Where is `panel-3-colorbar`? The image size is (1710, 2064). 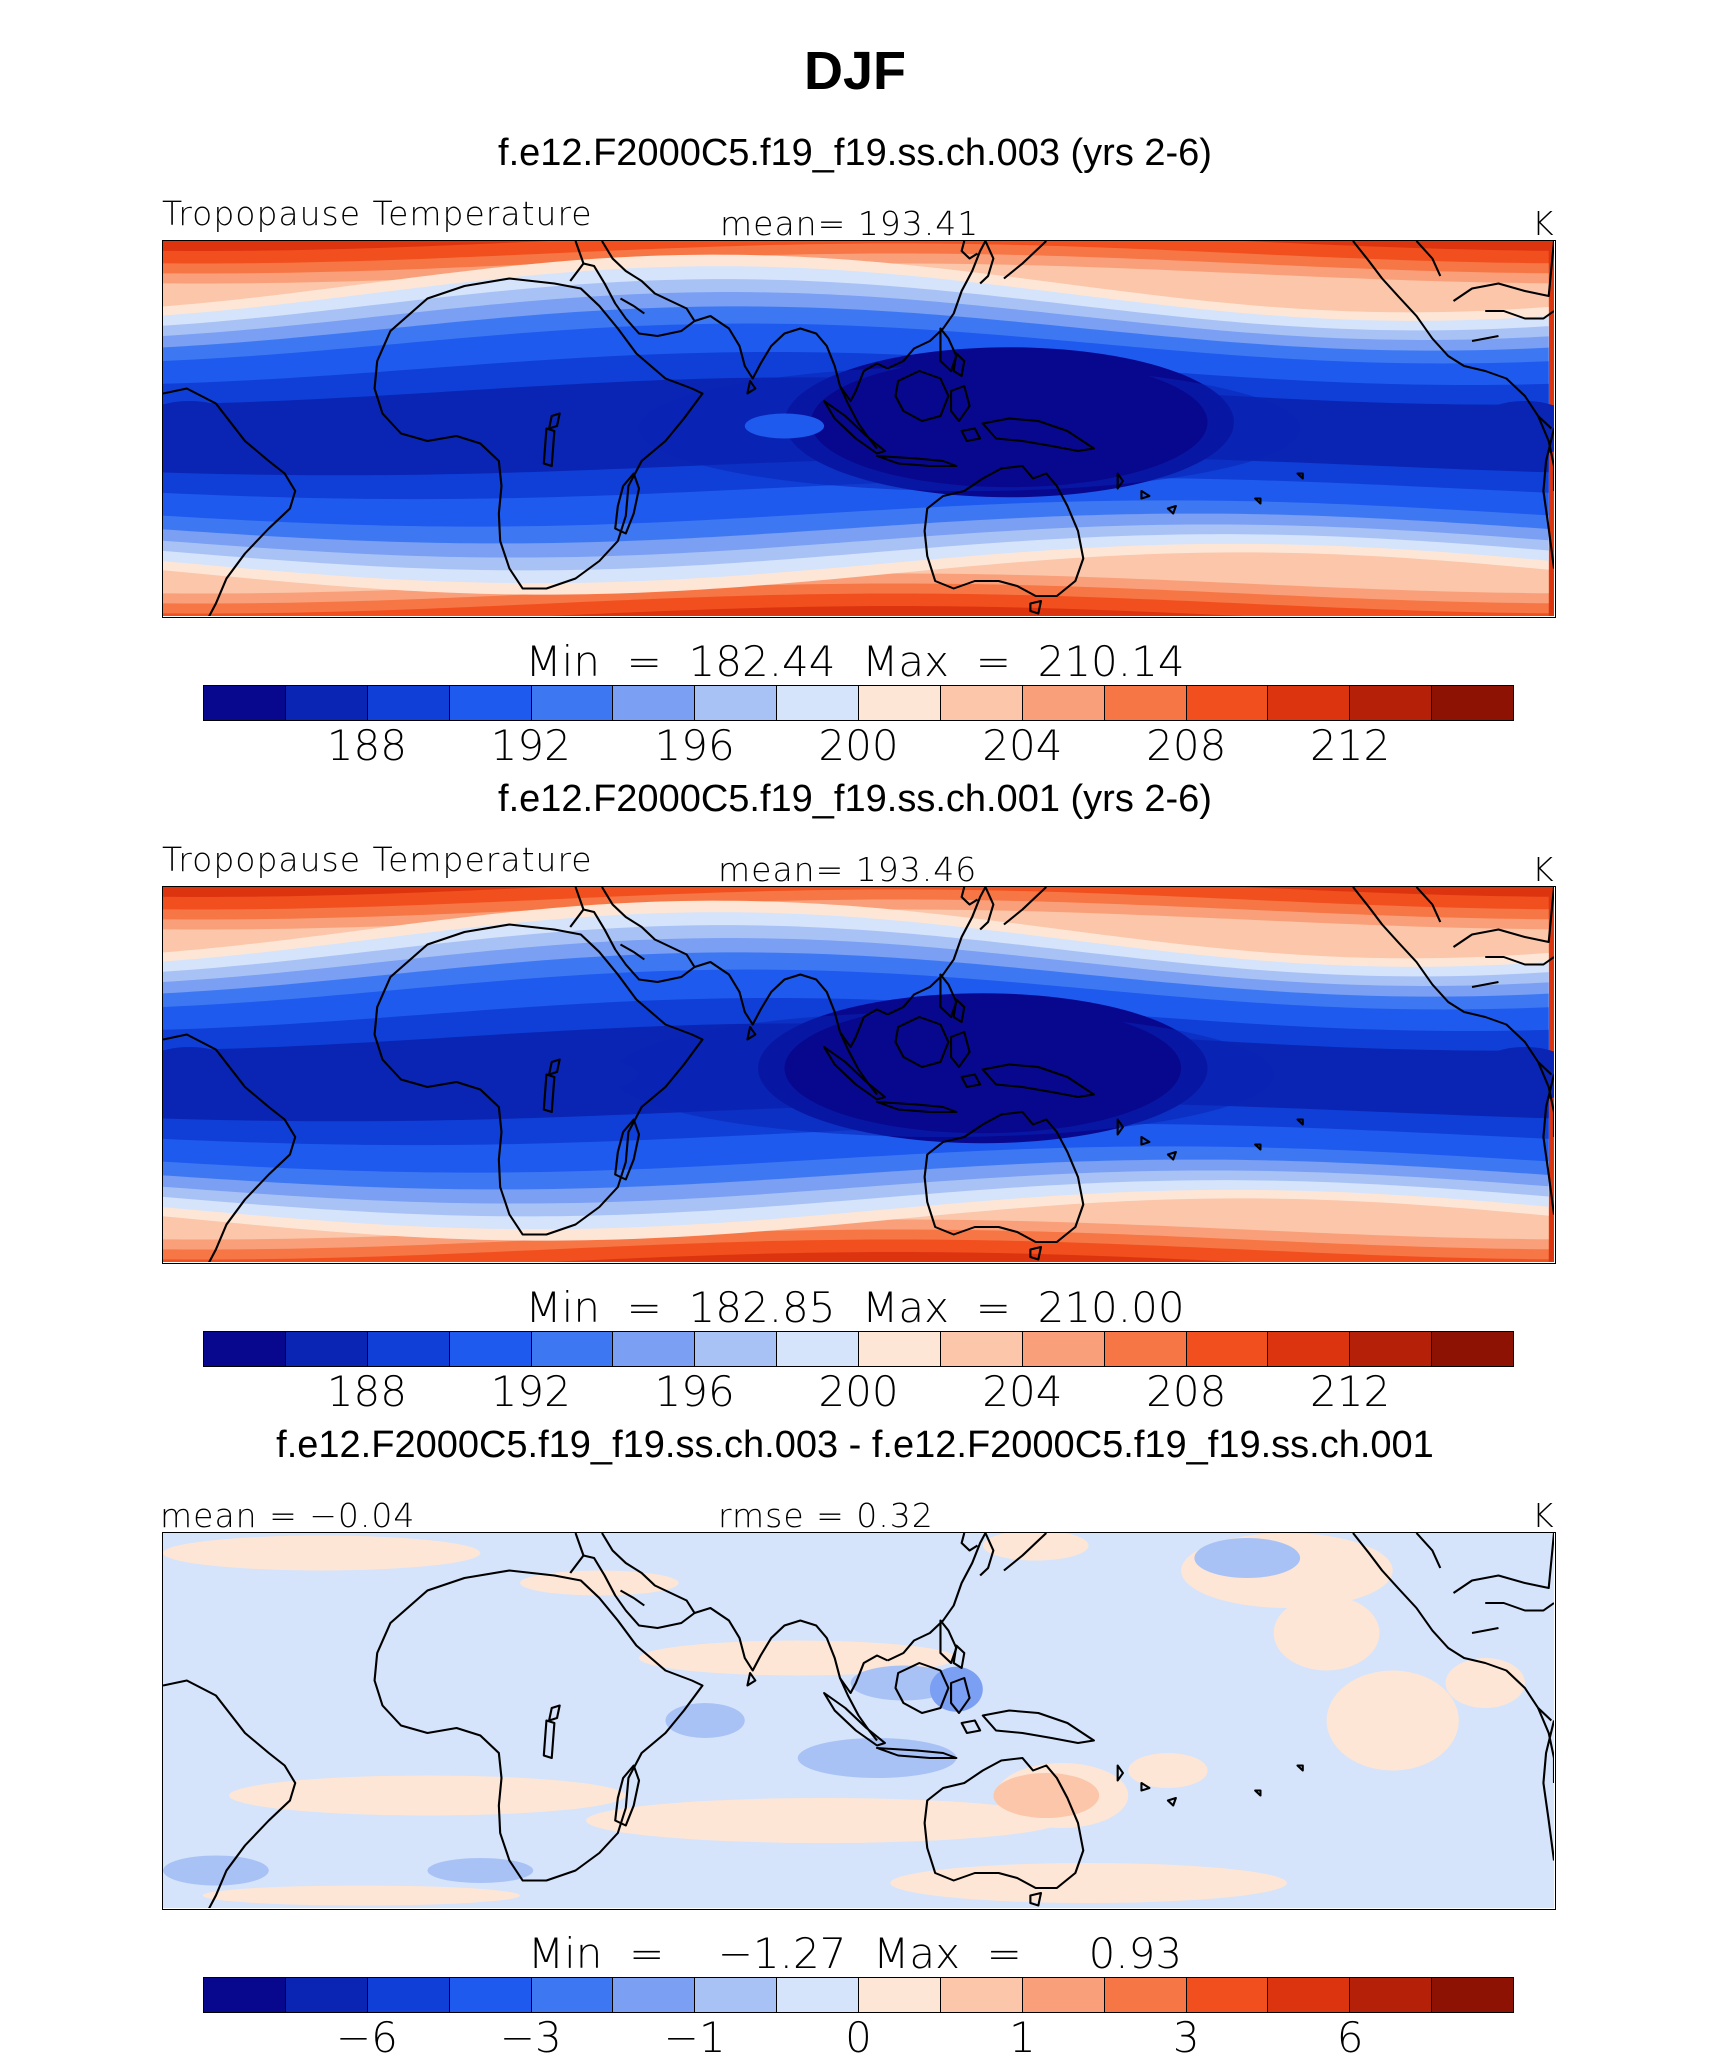
panel-3-colorbar is located at coordinates (858, 1995).